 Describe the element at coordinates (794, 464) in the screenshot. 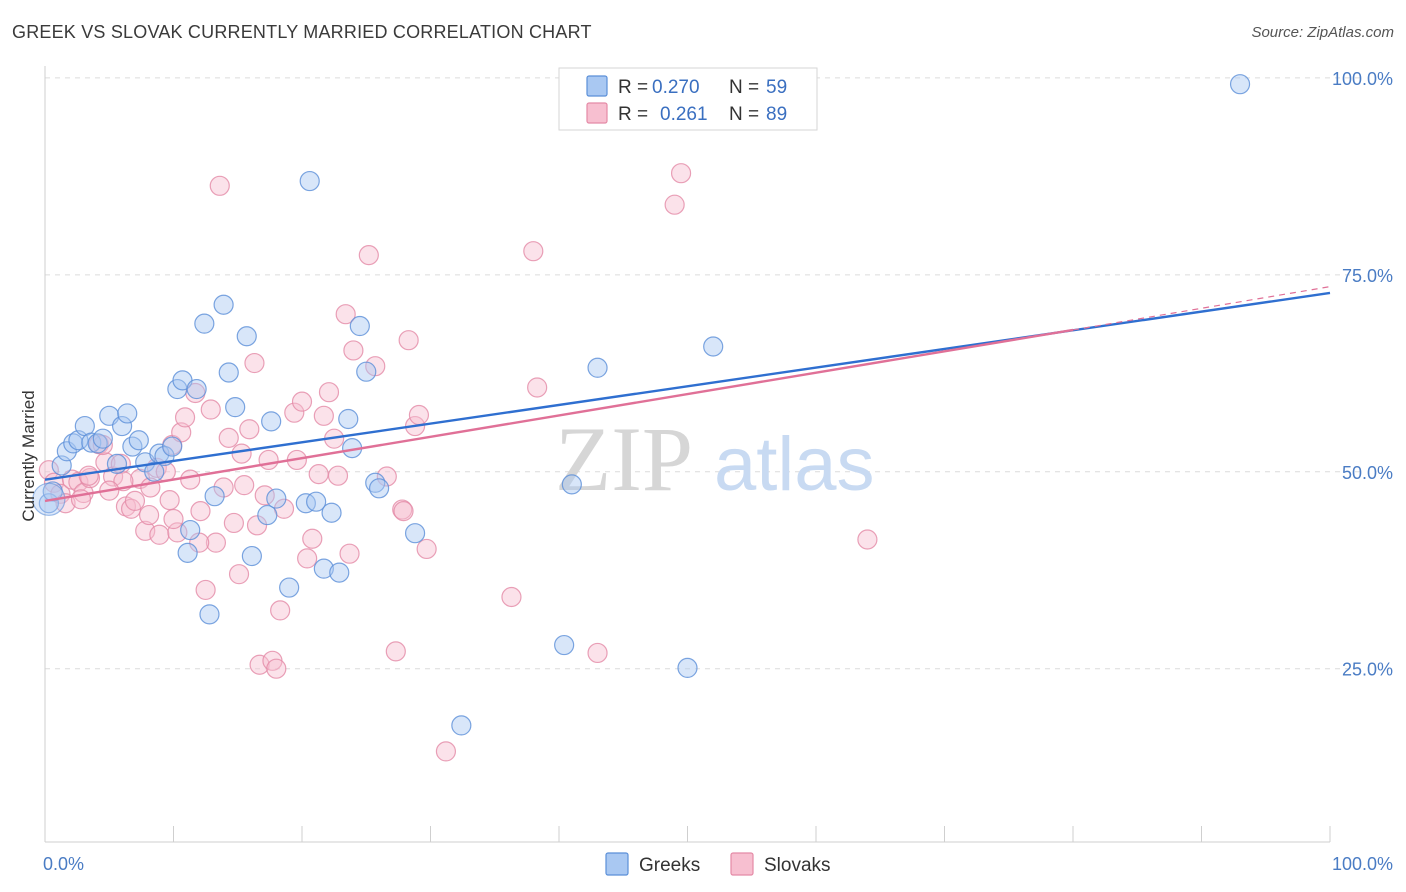

I see `watermark-atlas: atlas` at that location.